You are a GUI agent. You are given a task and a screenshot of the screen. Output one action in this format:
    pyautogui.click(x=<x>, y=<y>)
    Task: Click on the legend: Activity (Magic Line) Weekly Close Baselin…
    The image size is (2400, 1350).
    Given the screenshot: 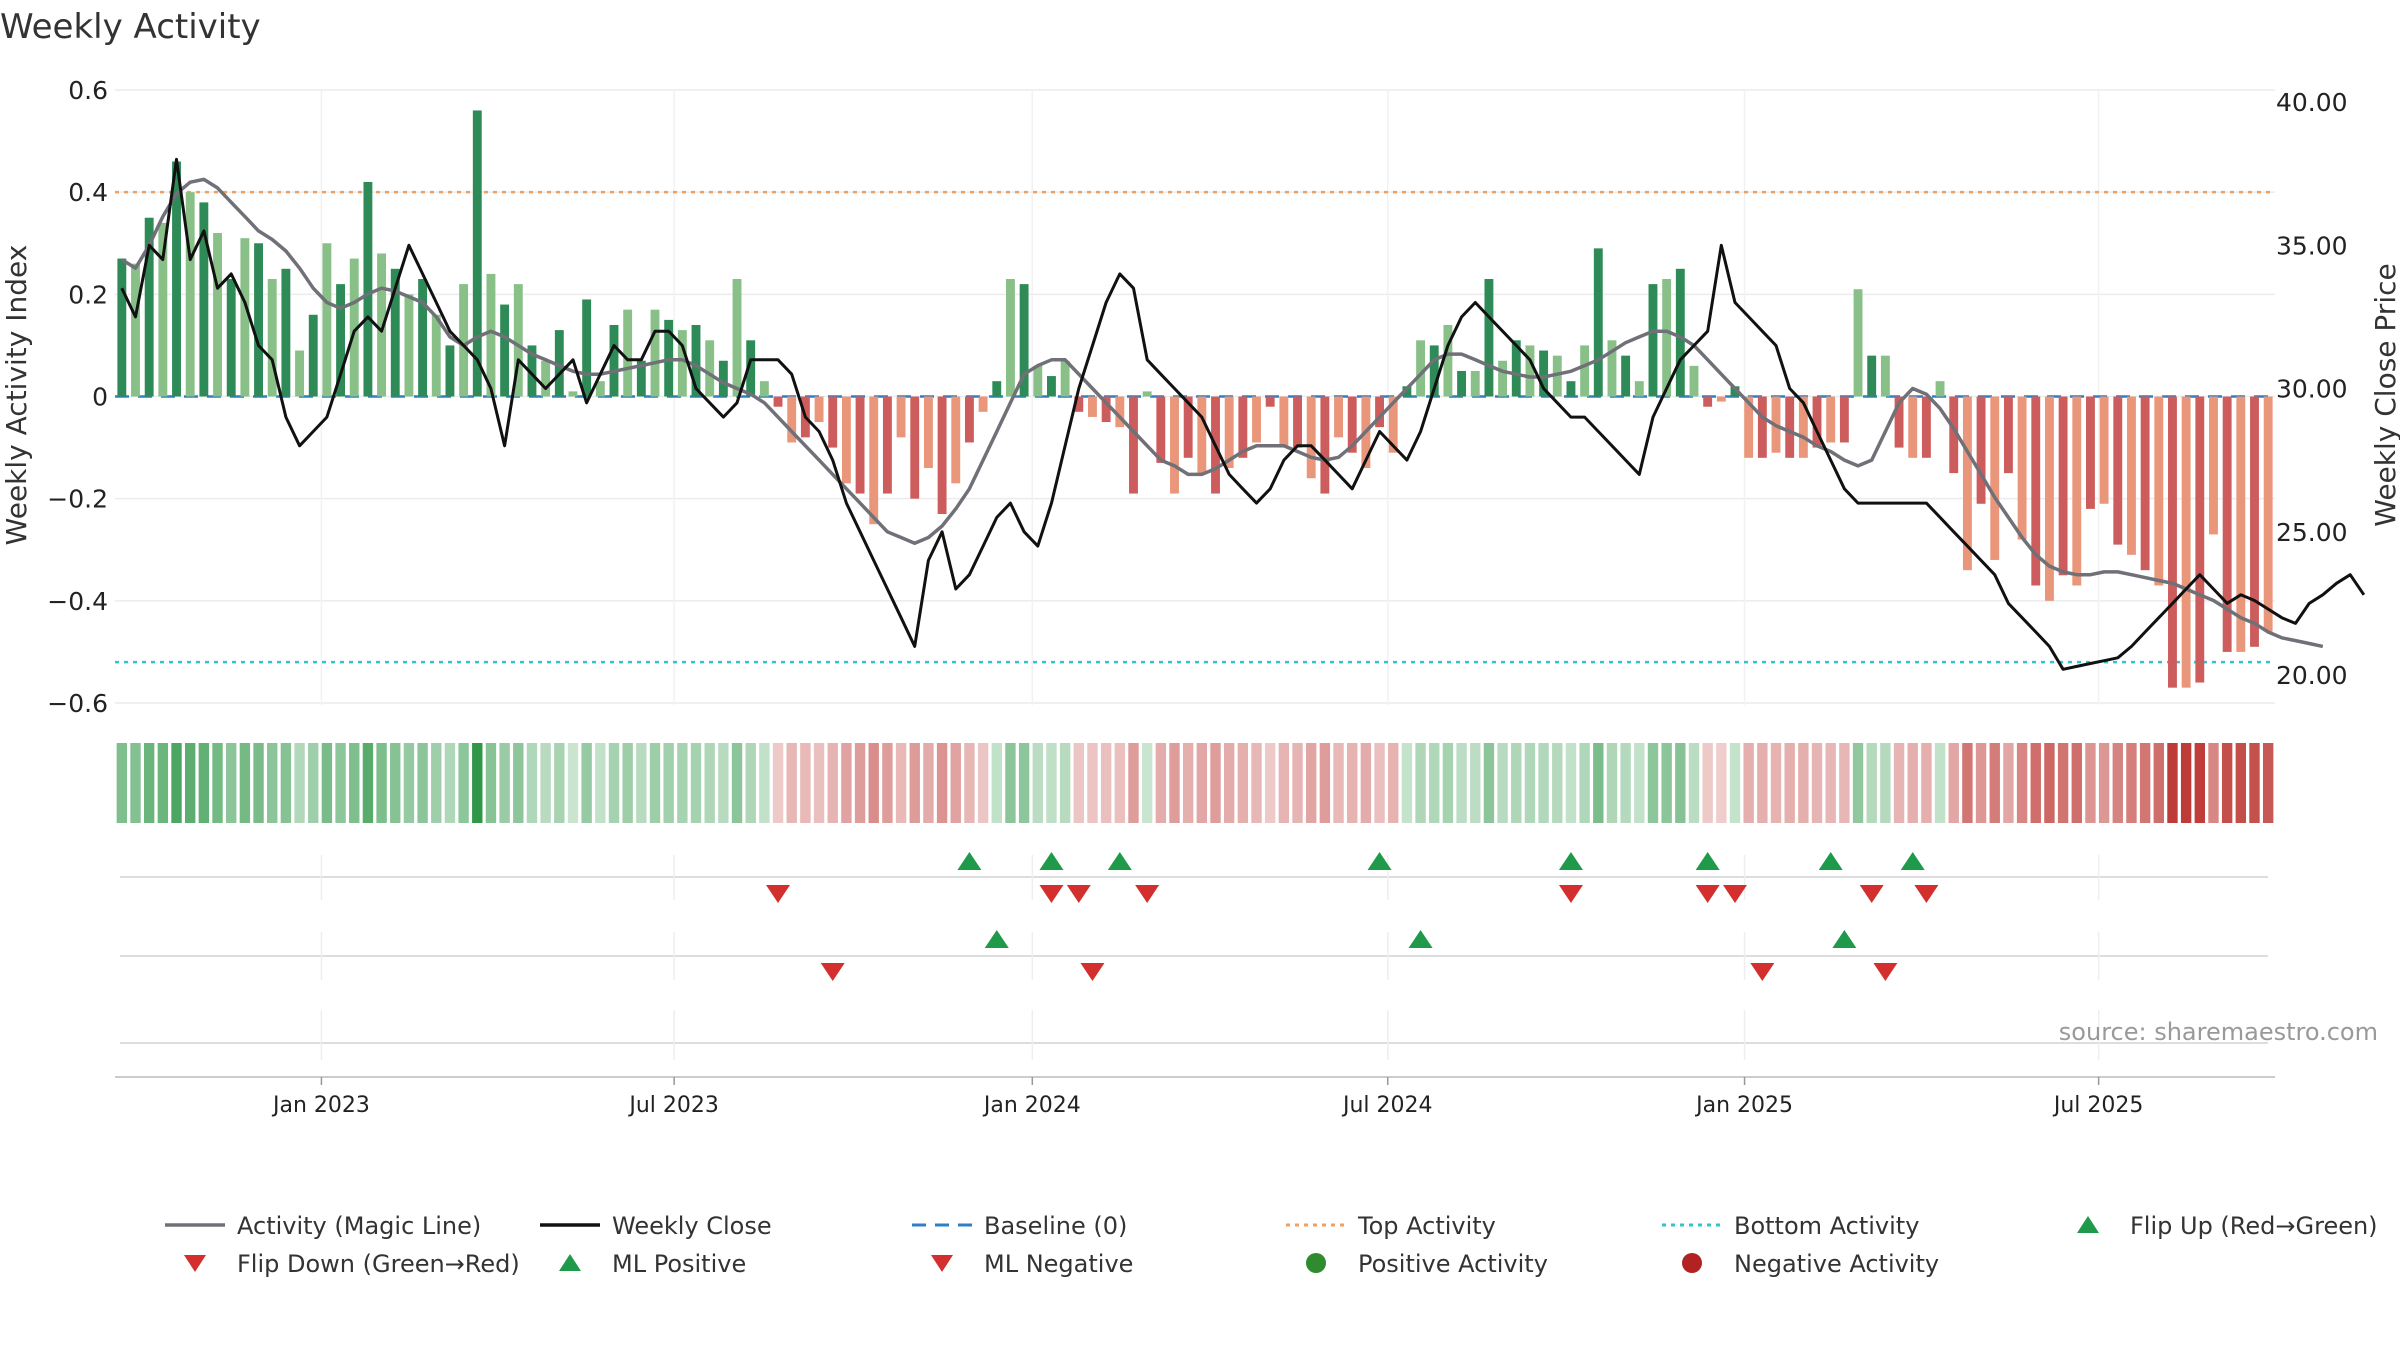 What is the action you would take?
    pyautogui.click(x=1271, y=1245)
    